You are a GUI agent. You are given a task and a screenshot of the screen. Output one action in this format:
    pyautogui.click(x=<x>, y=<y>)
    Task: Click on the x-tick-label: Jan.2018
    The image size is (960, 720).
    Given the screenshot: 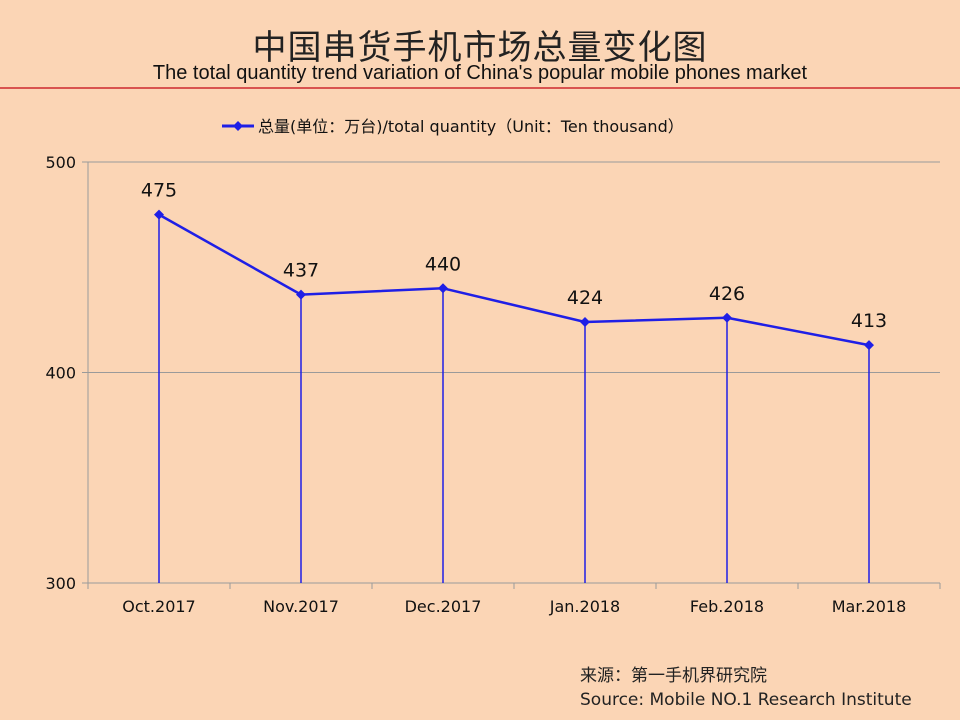 What is the action you would take?
    pyautogui.click(x=584, y=606)
    